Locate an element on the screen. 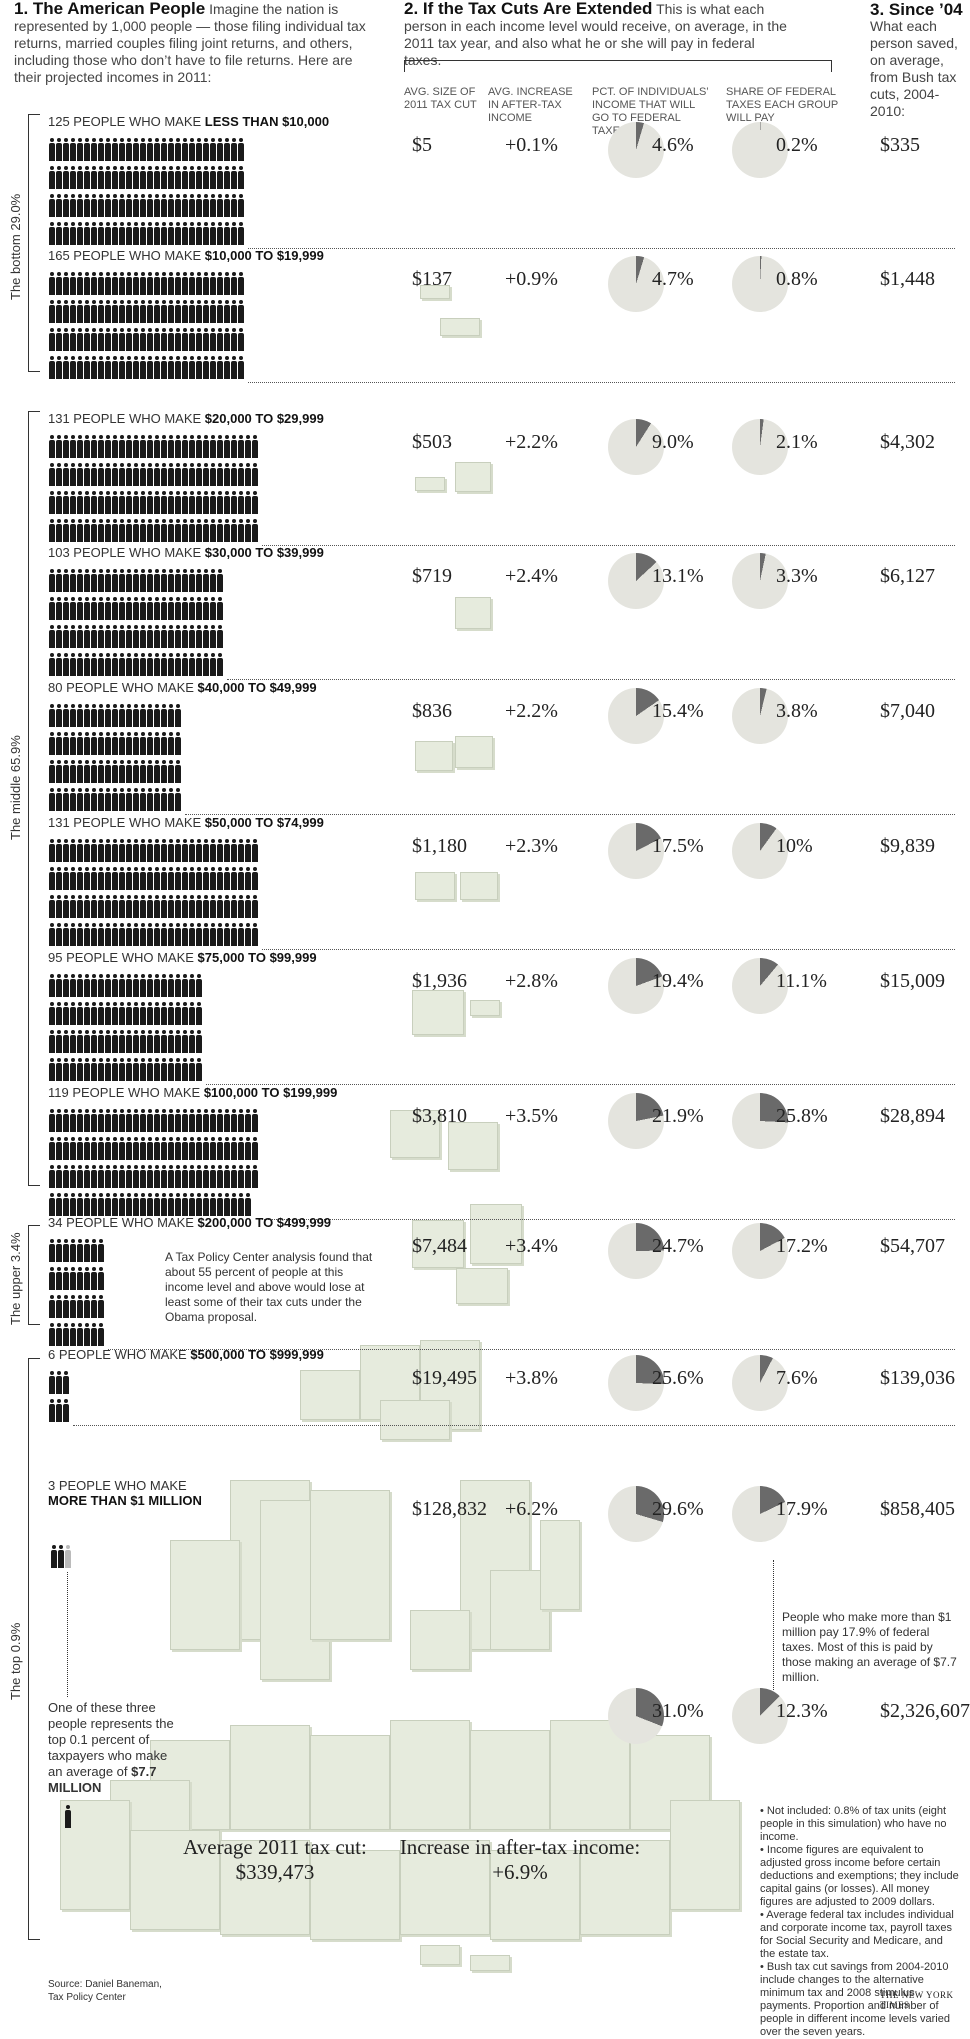 This screenshot has height=2039, width=970. row-label-range: $500,000 TO $999,999 is located at coordinates (257, 1354).